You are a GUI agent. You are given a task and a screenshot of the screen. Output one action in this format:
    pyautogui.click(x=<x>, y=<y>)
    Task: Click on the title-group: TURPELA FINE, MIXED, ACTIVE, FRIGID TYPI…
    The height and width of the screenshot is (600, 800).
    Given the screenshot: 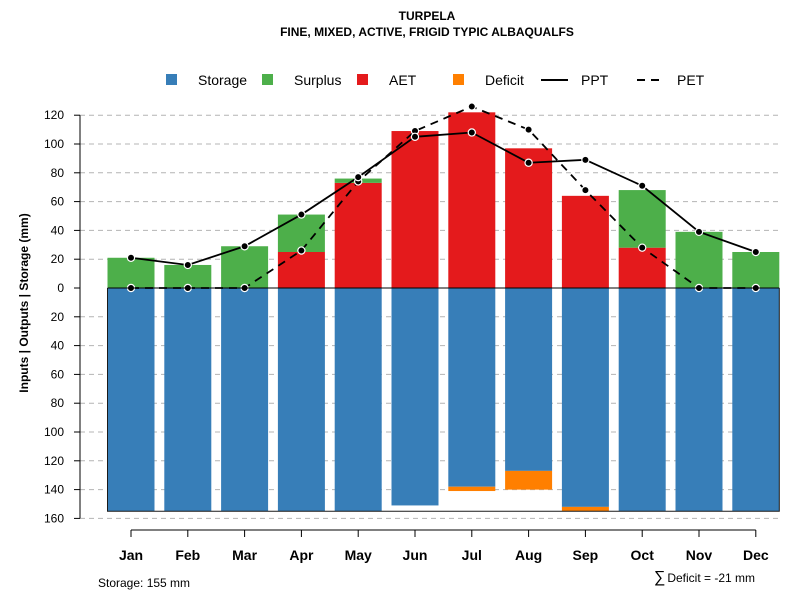 What is the action you would take?
    pyautogui.click(x=427, y=24)
    